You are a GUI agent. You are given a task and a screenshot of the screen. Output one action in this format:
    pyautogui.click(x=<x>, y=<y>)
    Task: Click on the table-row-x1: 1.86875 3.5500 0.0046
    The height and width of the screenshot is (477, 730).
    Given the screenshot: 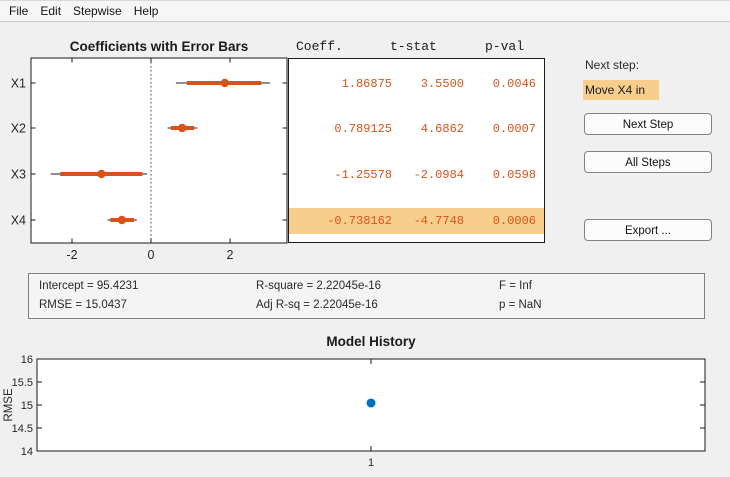 What is the action you would take?
    pyautogui.click(x=416, y=84)
    